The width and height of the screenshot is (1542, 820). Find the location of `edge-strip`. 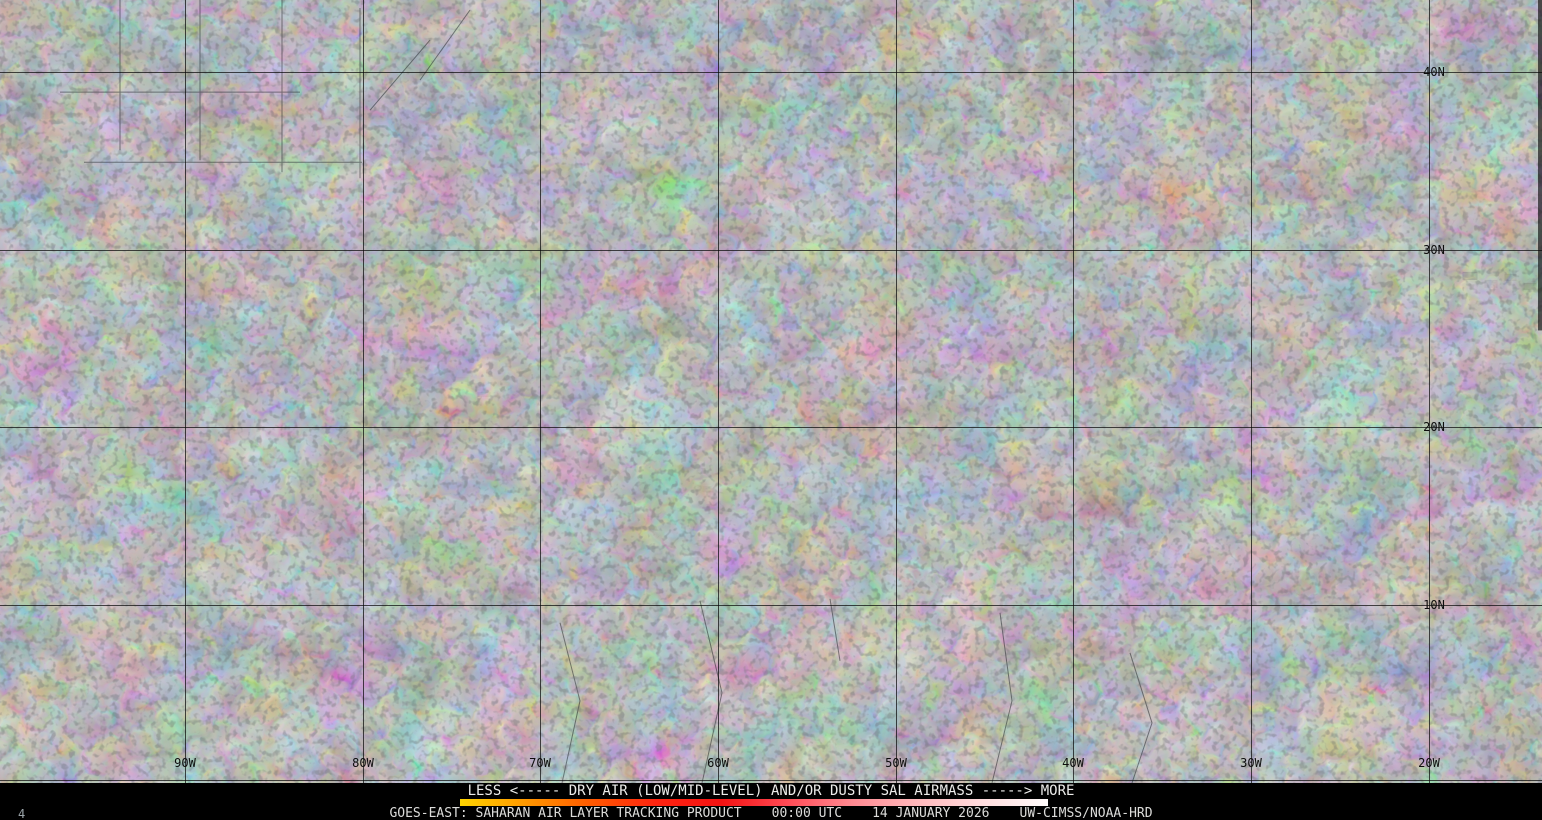

edge-strip is located at coordinates (1540, 165).